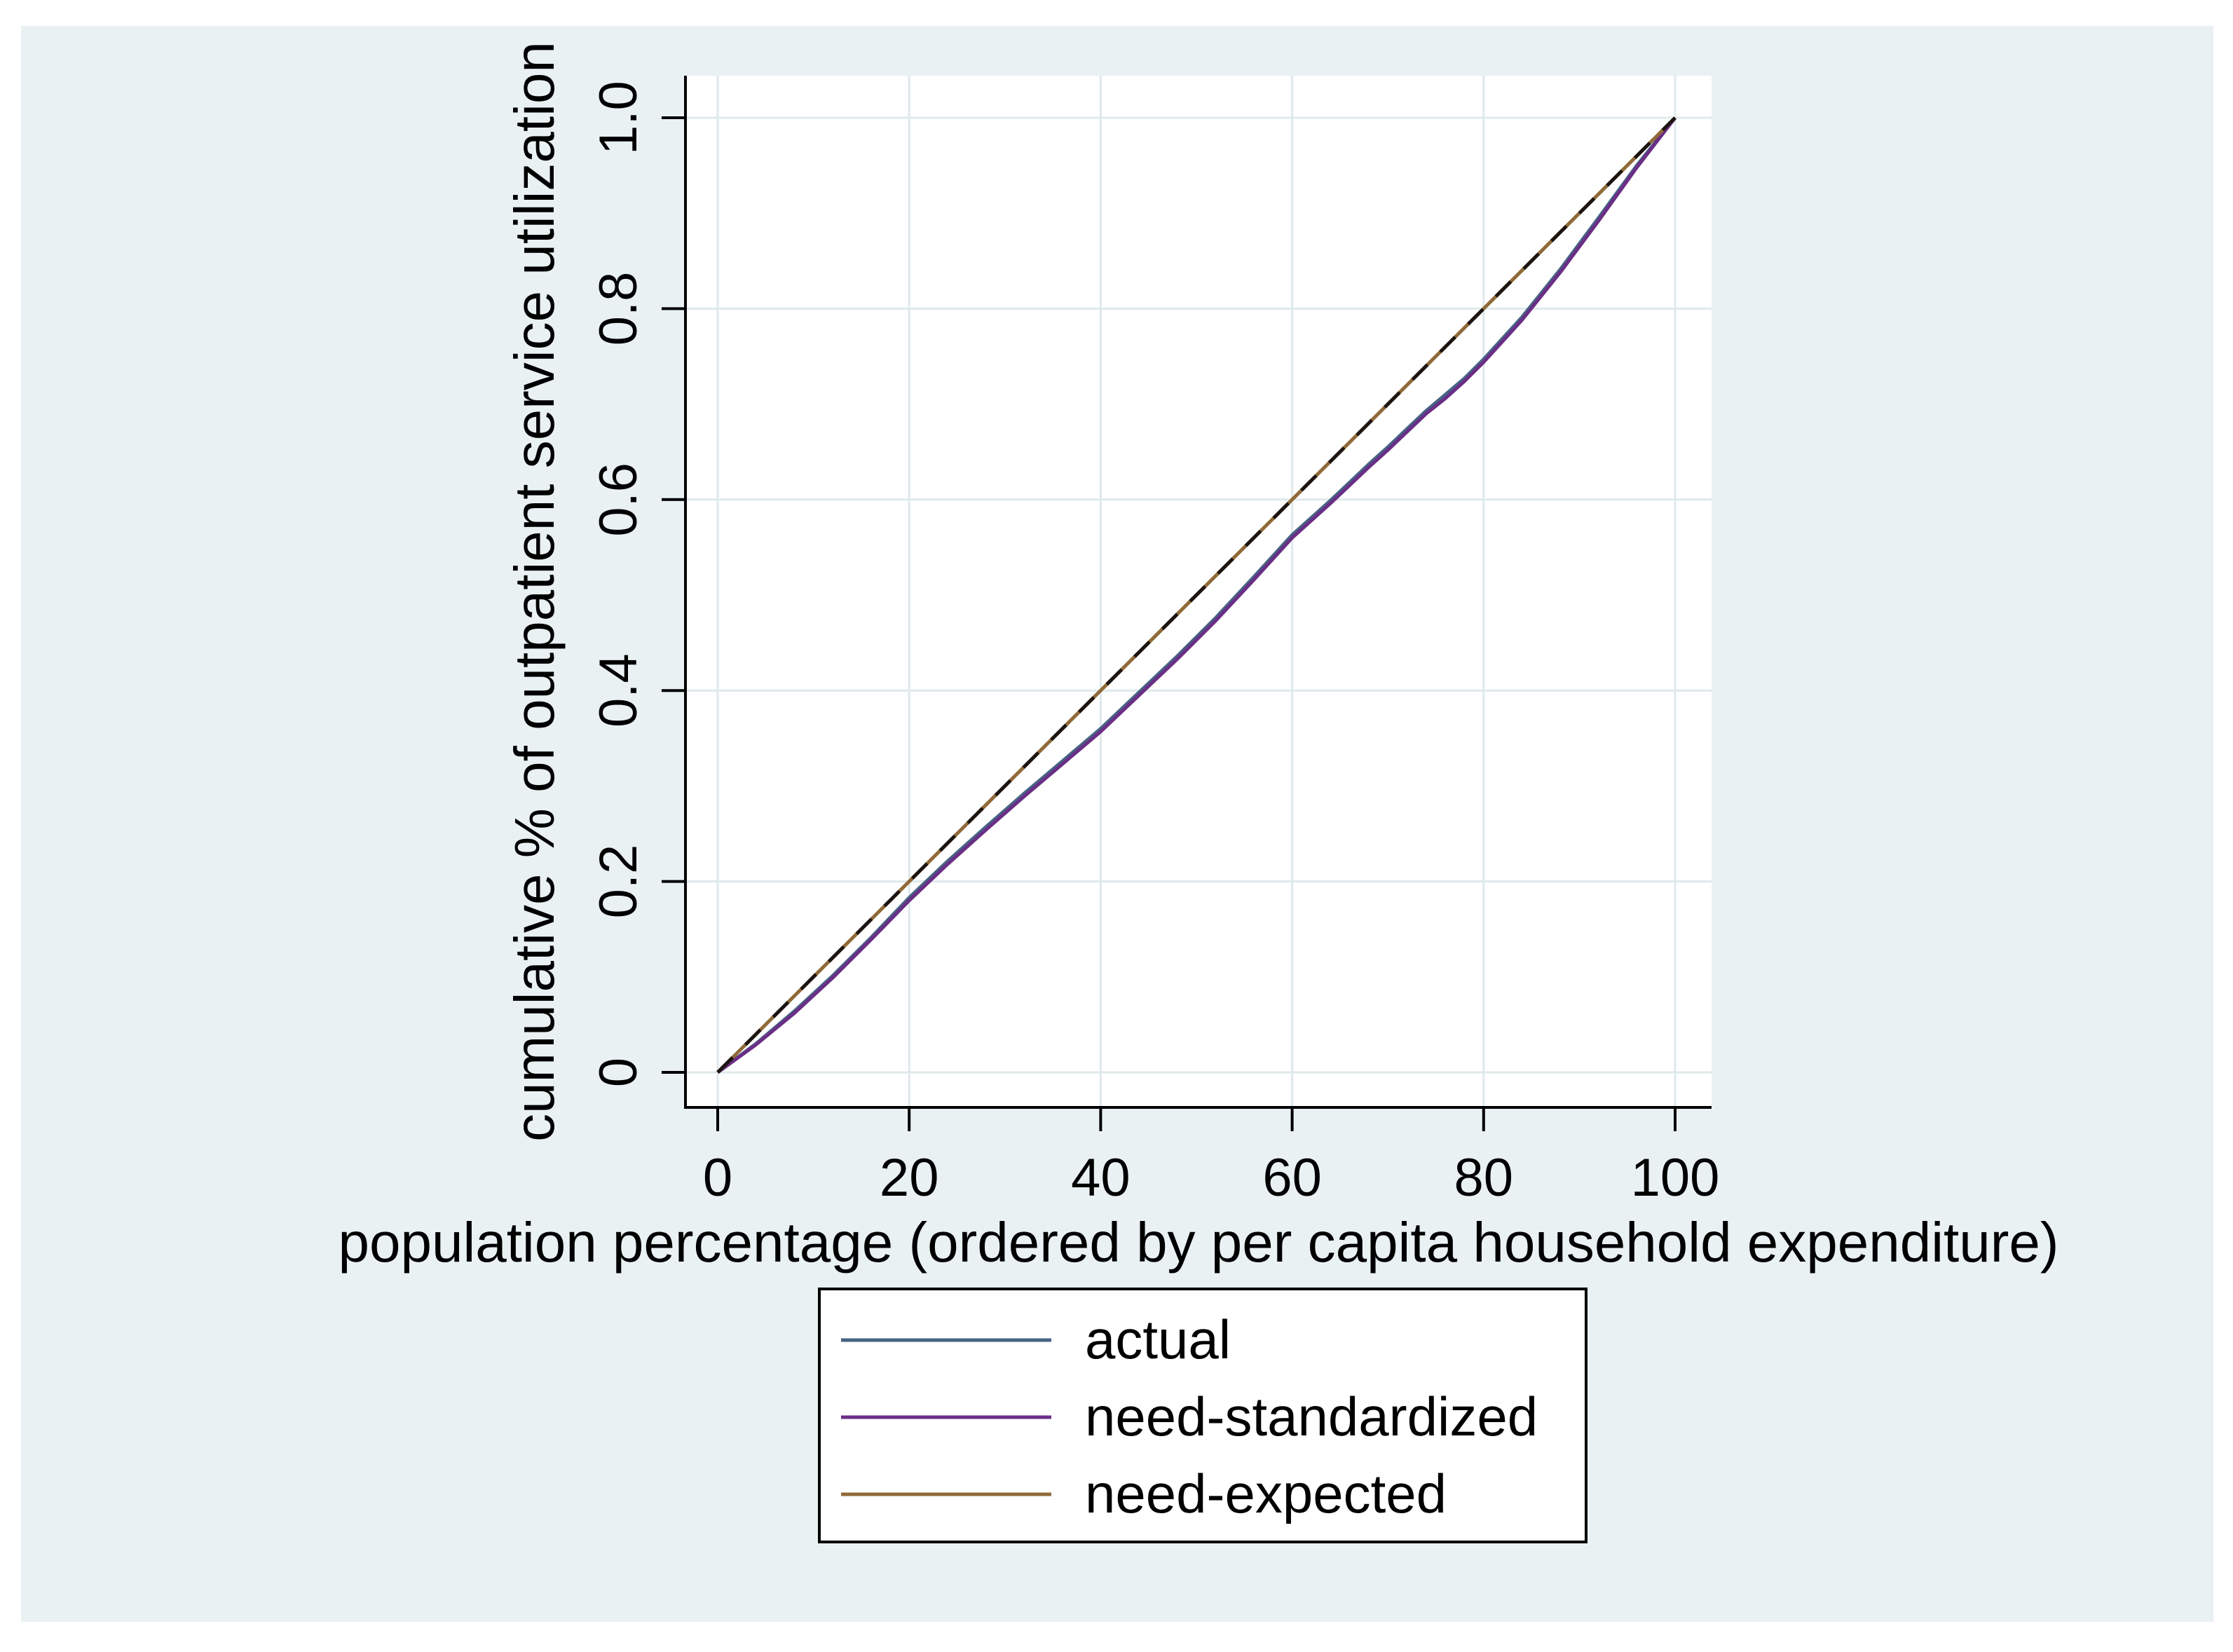 The image size is (2233, 1652). What do you see at coordinates (618, 1072) in the screenshot?
I see `y-tick-label: 0` at bounding box center [618, 1072].